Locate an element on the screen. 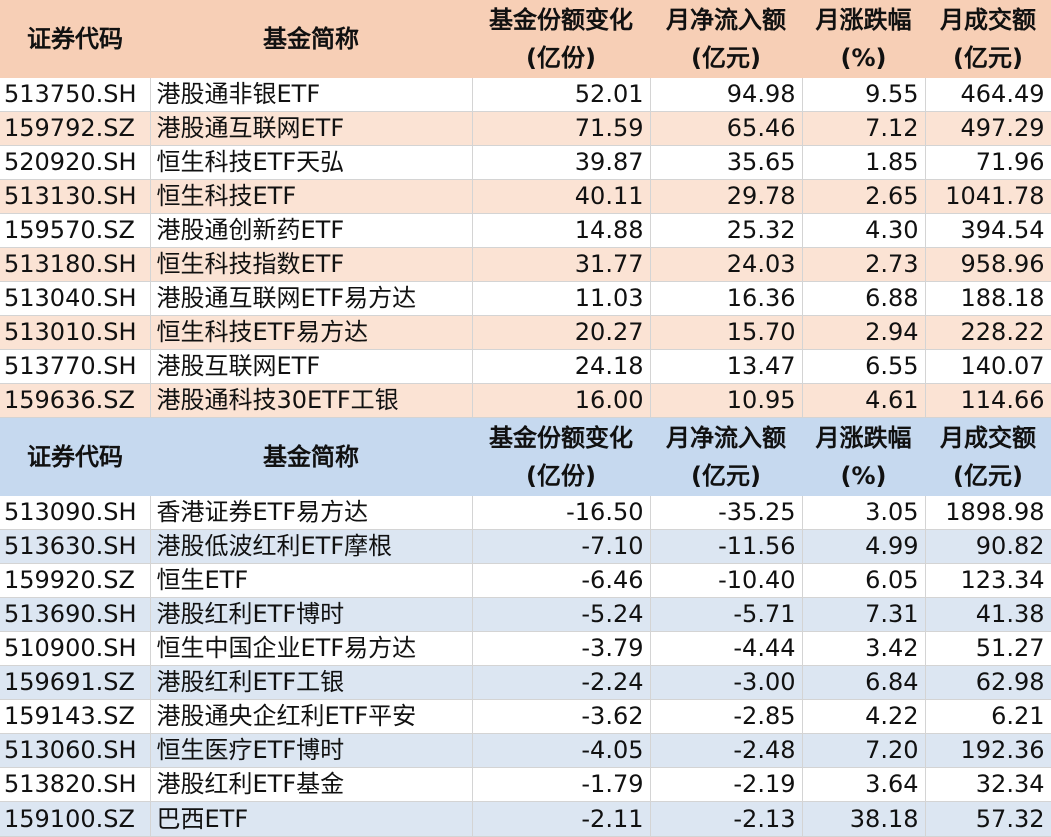 Image resolution: width=1051 pixels, height=837 pixels. net-inflow-cell: 10.95 is located at coordinates (726, 400).